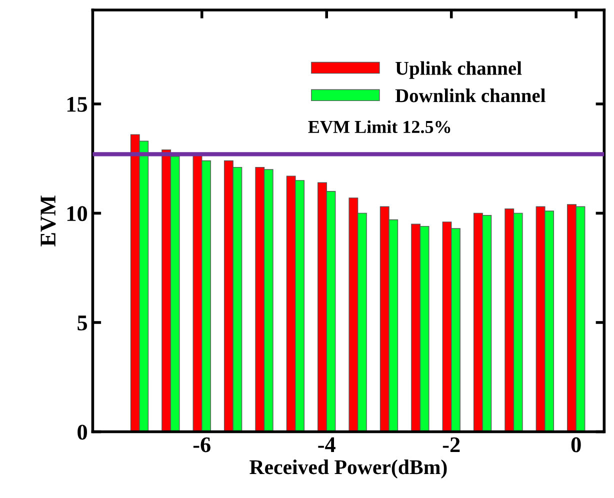 This screenshot has height=498, width=614. What do you see at coordinates (576, 444) in the screenshot?
I see `x-tick-label: 0` at bounding box center [576, 444].